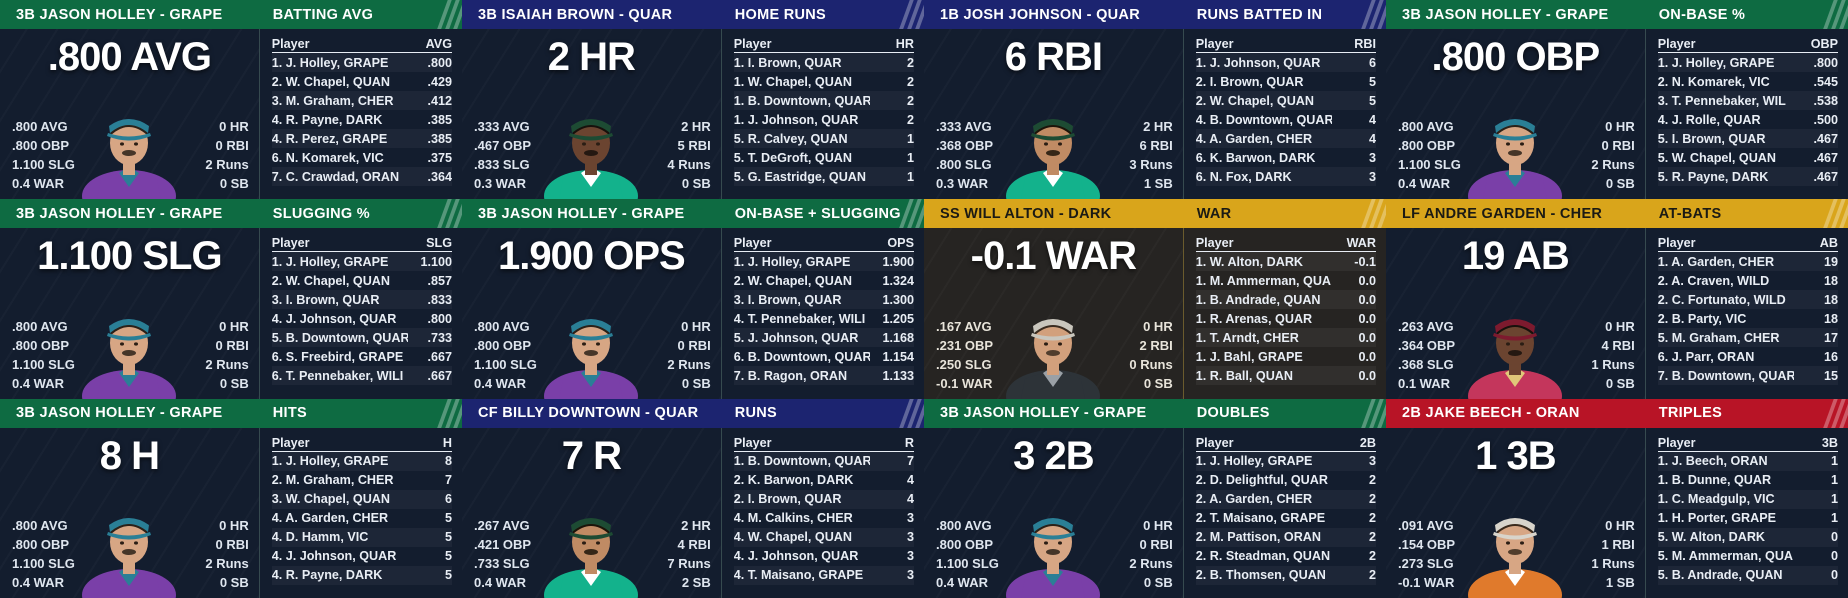 This screenshot has width=1848, height=598. What do you see at coordinates (361, 138) in the screenshot?
I see `leaderboard-row: 4. R. Perez, GRAPE .385` at bounding box center [361, 138].